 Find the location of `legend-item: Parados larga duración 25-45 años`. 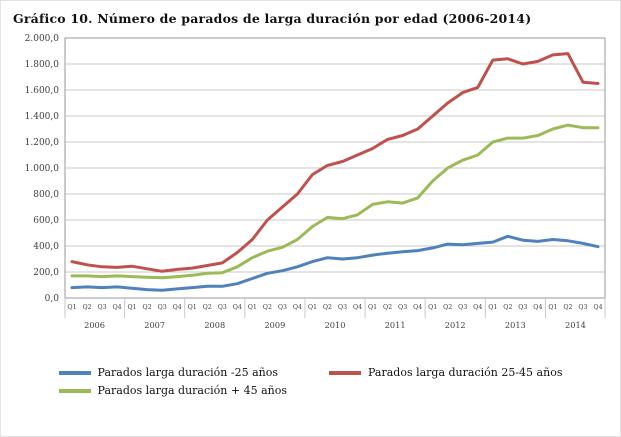

legend-item: Parados larga duración 25-45 años is located at coordinates (445, 372).